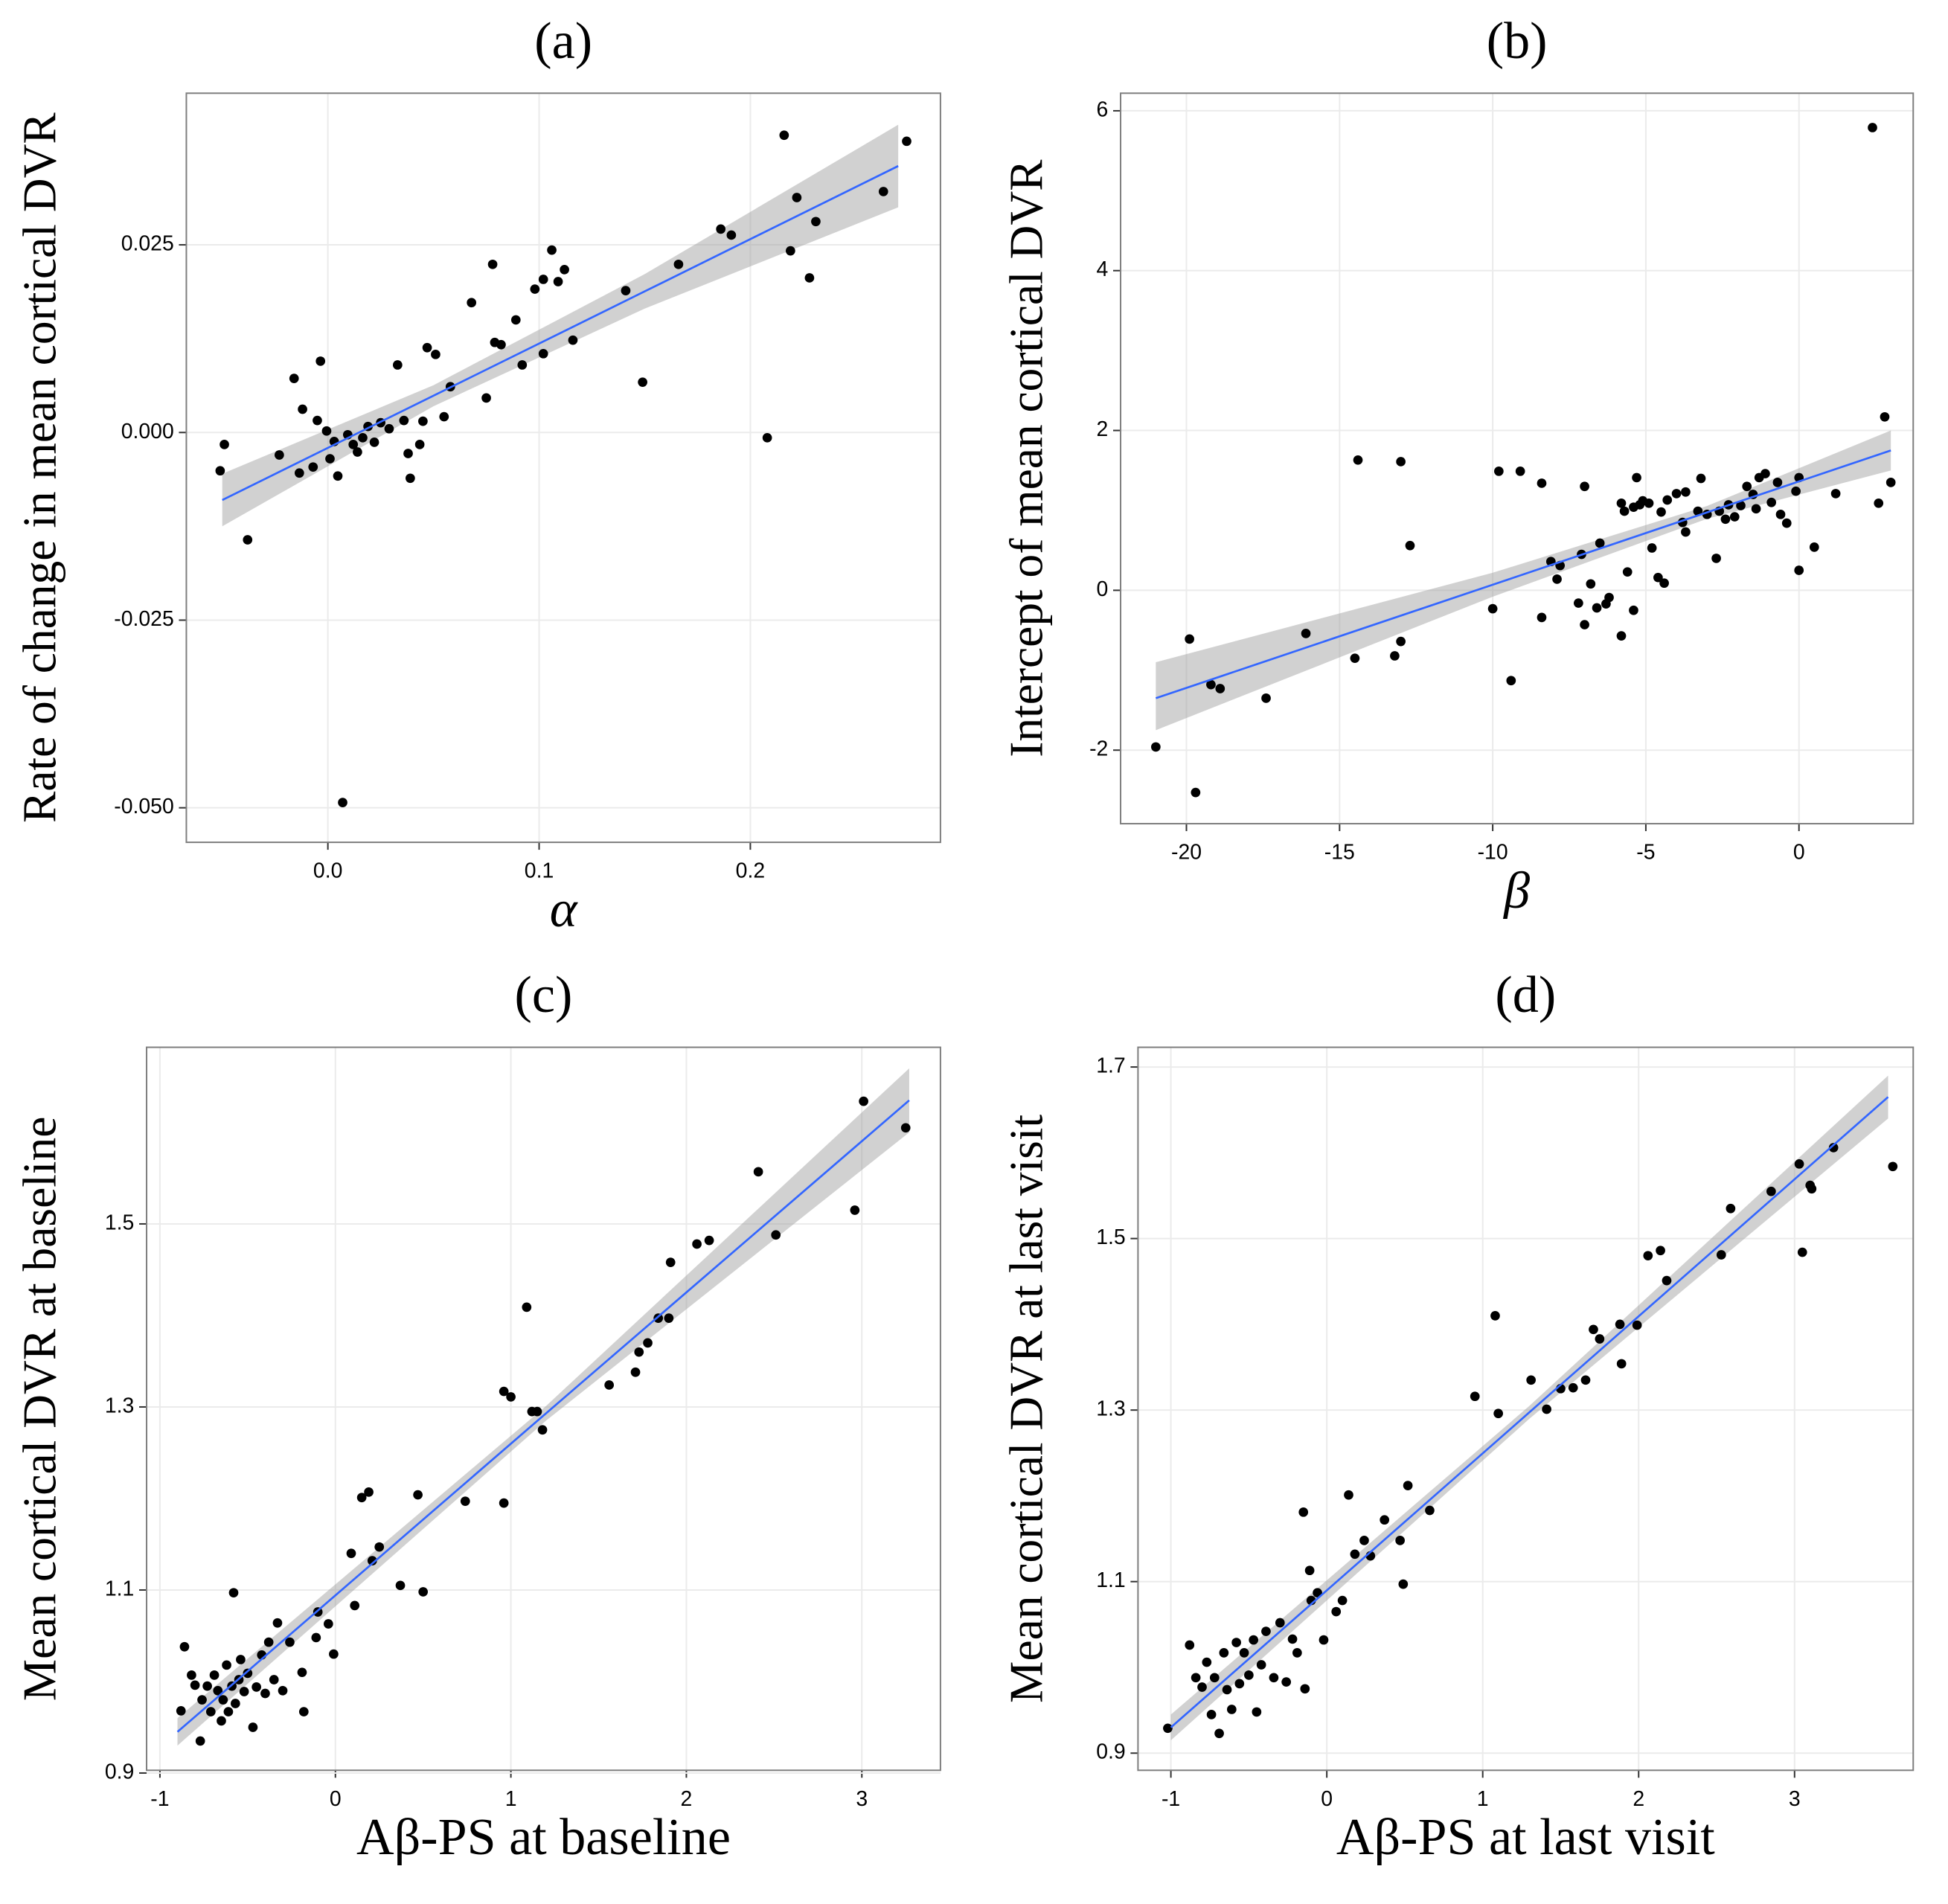 Image resolution: width=1948 pixels, height=1904 pixels. I want to click on x-tick-label: -1, so click(1171, 1799).